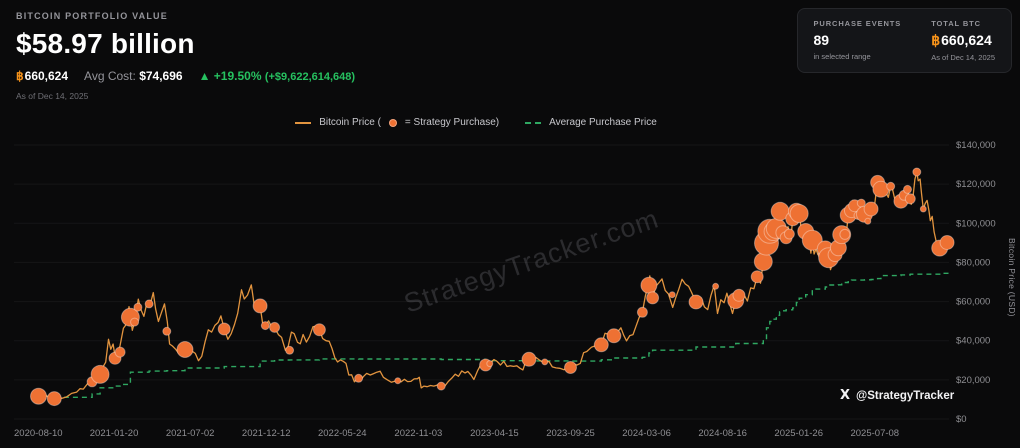 This screenshot has width=1020, height=448. I want to click on y-tick-label: $0, so click(961, 419).